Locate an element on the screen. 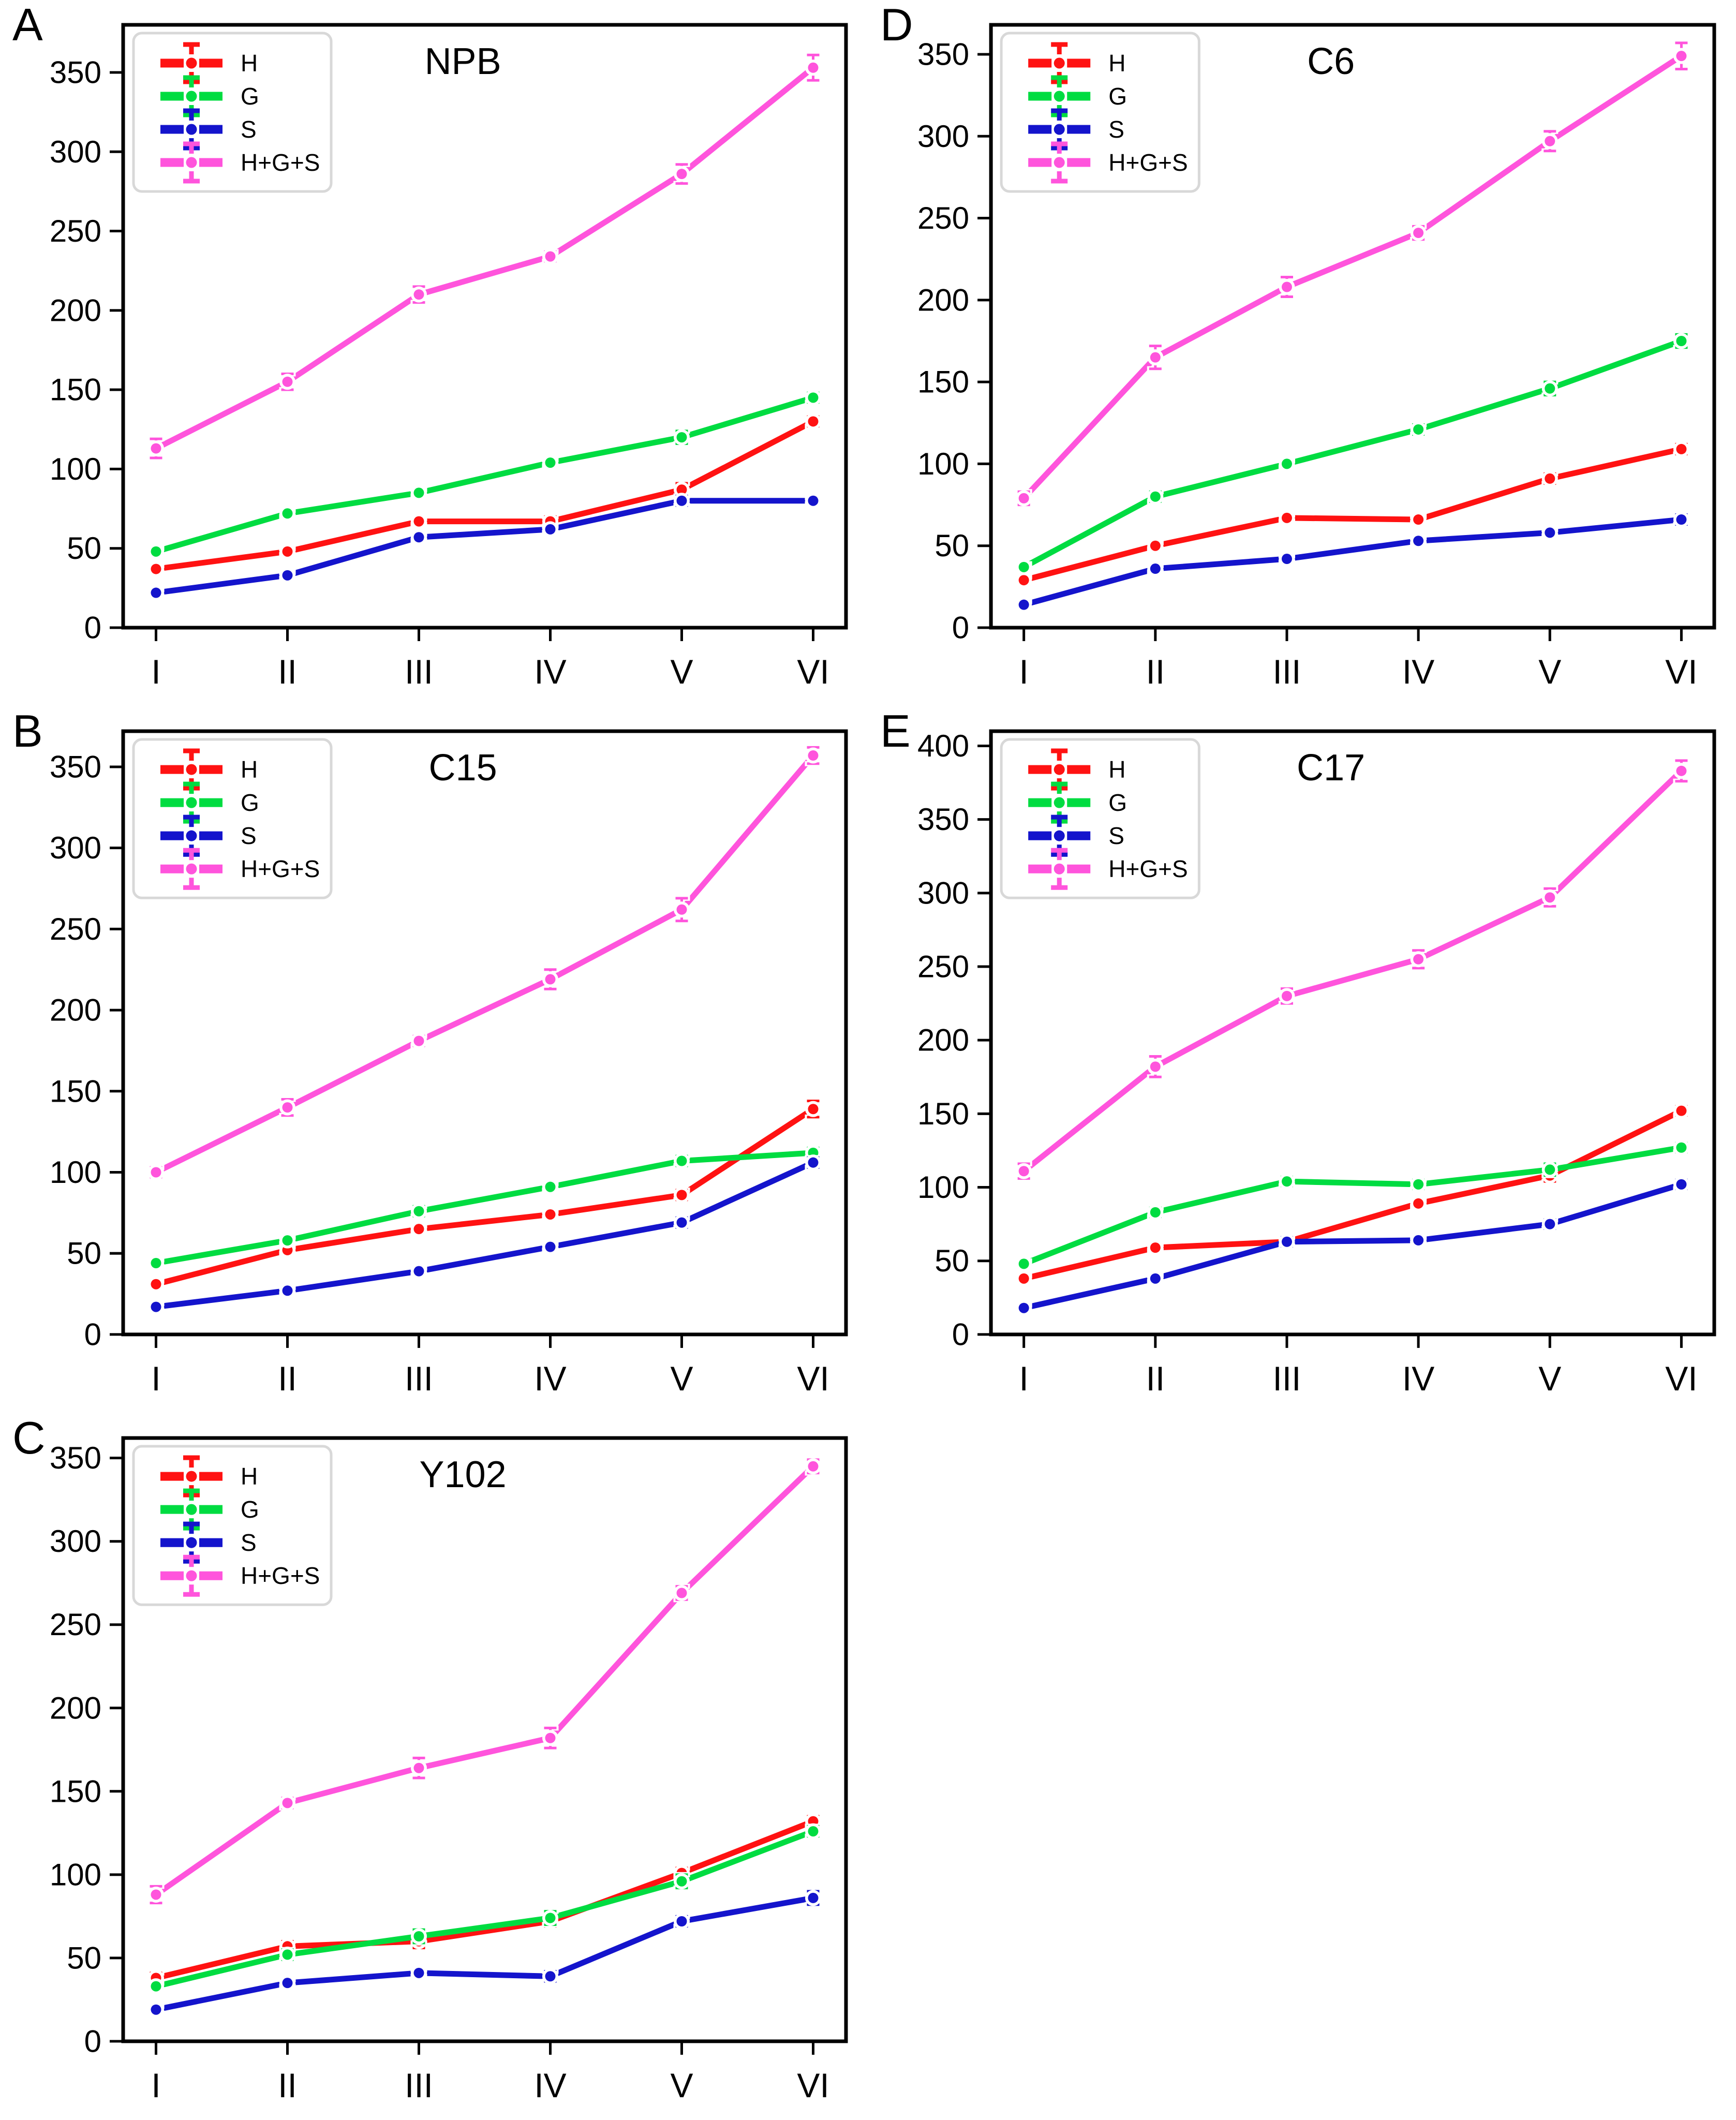 The height and width of the screenshot is (2120, 1736). x-tick-label: III is located at coordinates (1286, 1379).